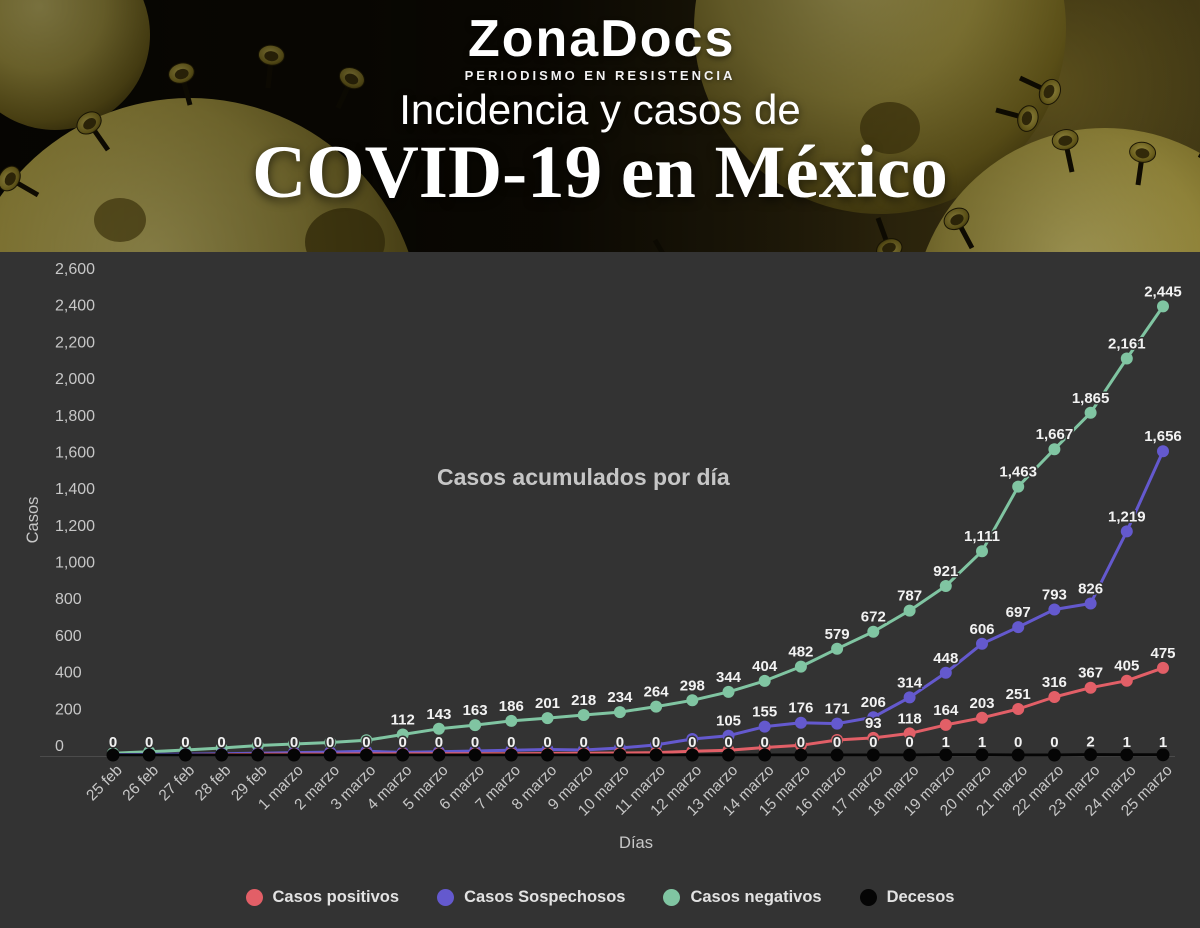 The width and height of the screenshot is (1200, 928). Describe the element at coordinates (68, 636) in the screenshot. I see `y-tick-label: 600` at that location.